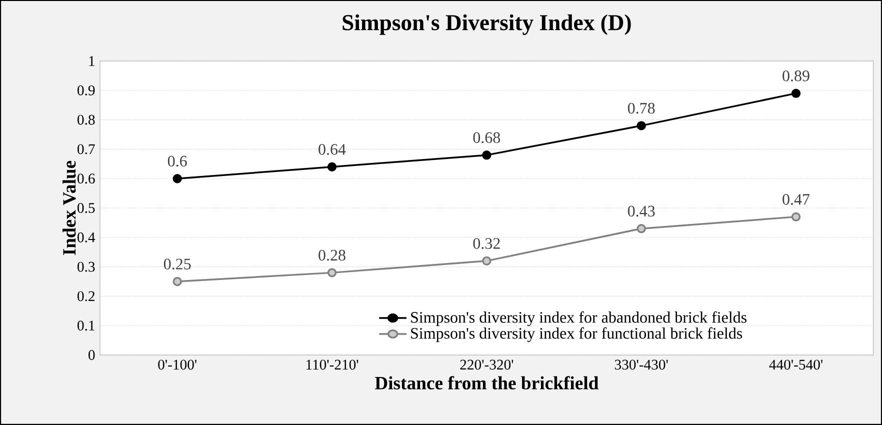  What do you see at coordinates (91, 355) in the screenshot?
I see `y-tick-label: 0` at bounding box center [91, 355].